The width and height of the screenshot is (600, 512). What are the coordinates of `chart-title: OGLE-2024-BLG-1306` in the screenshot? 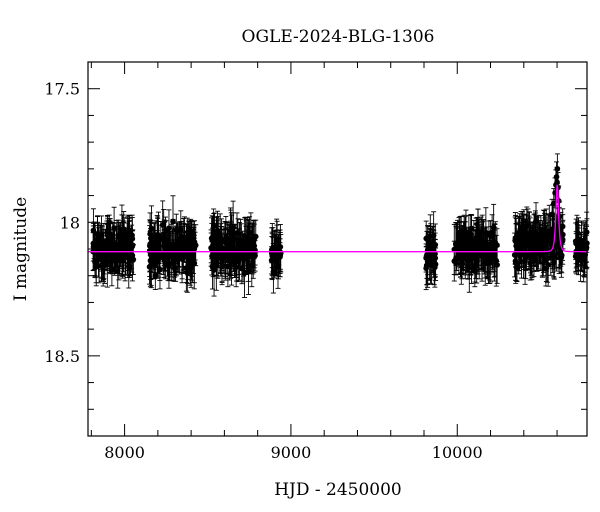 It's located at (338, 37).